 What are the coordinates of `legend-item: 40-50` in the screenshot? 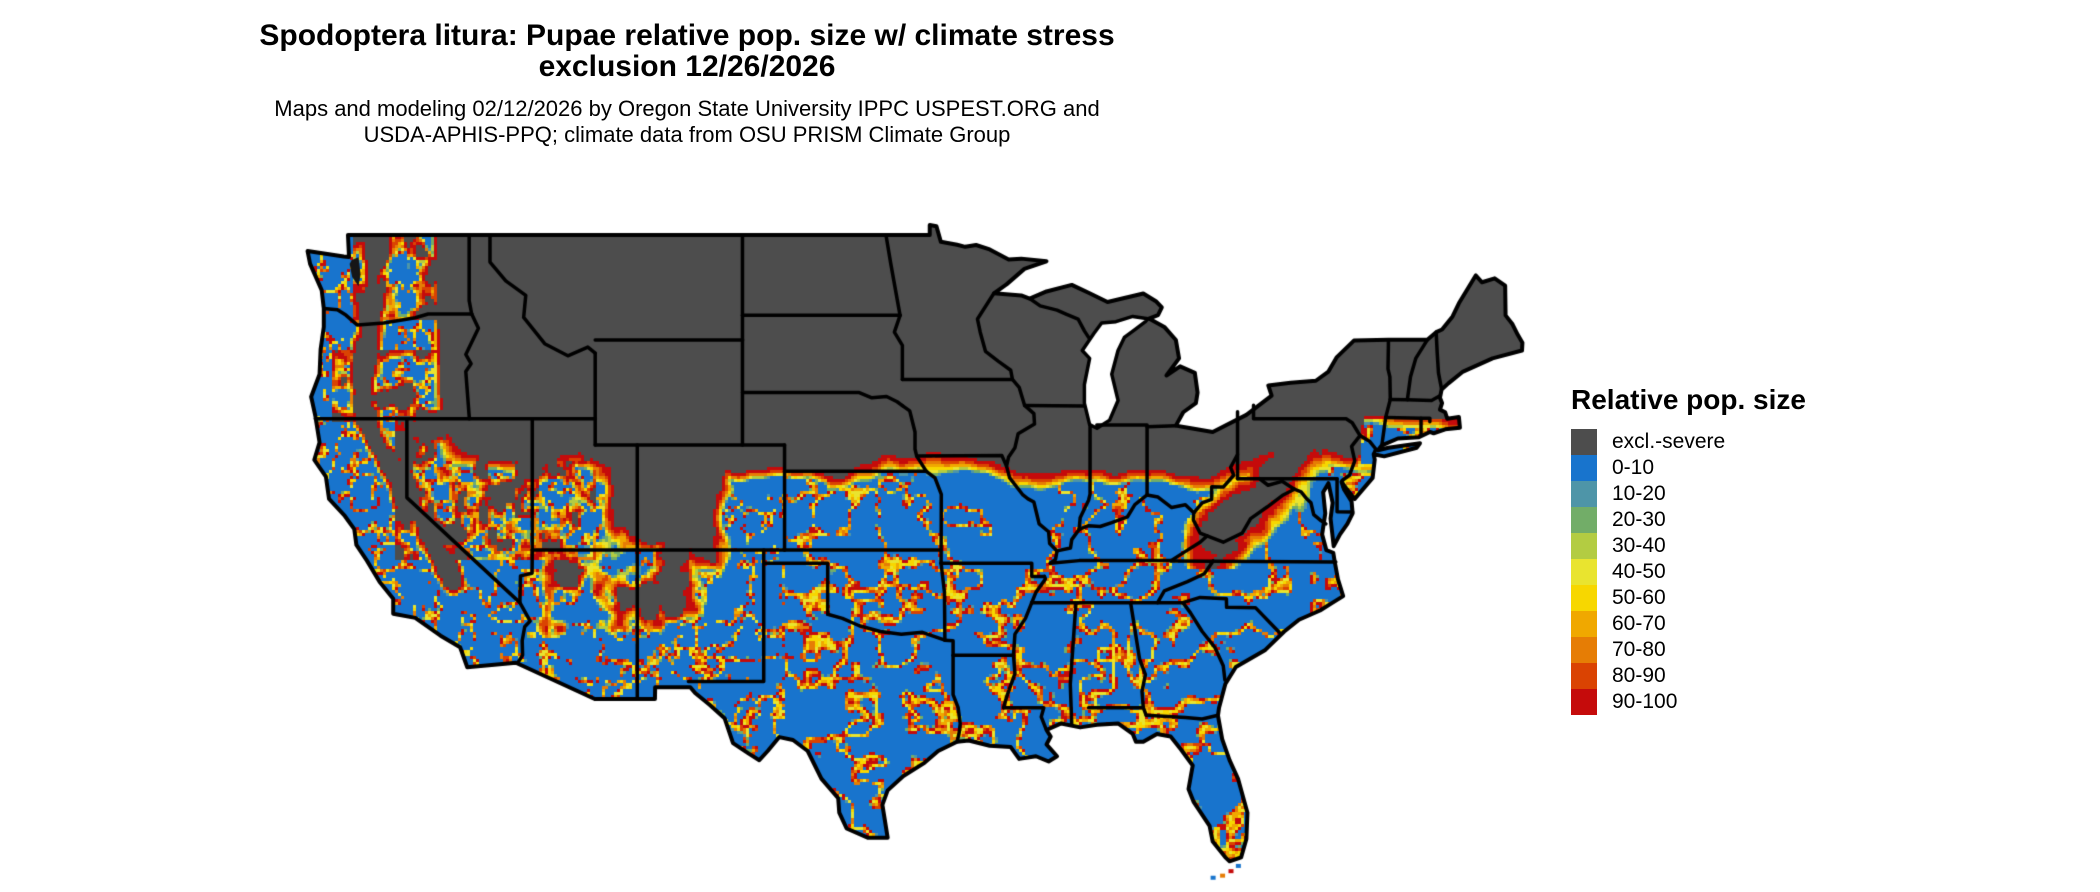 It's located at (1781, 572).